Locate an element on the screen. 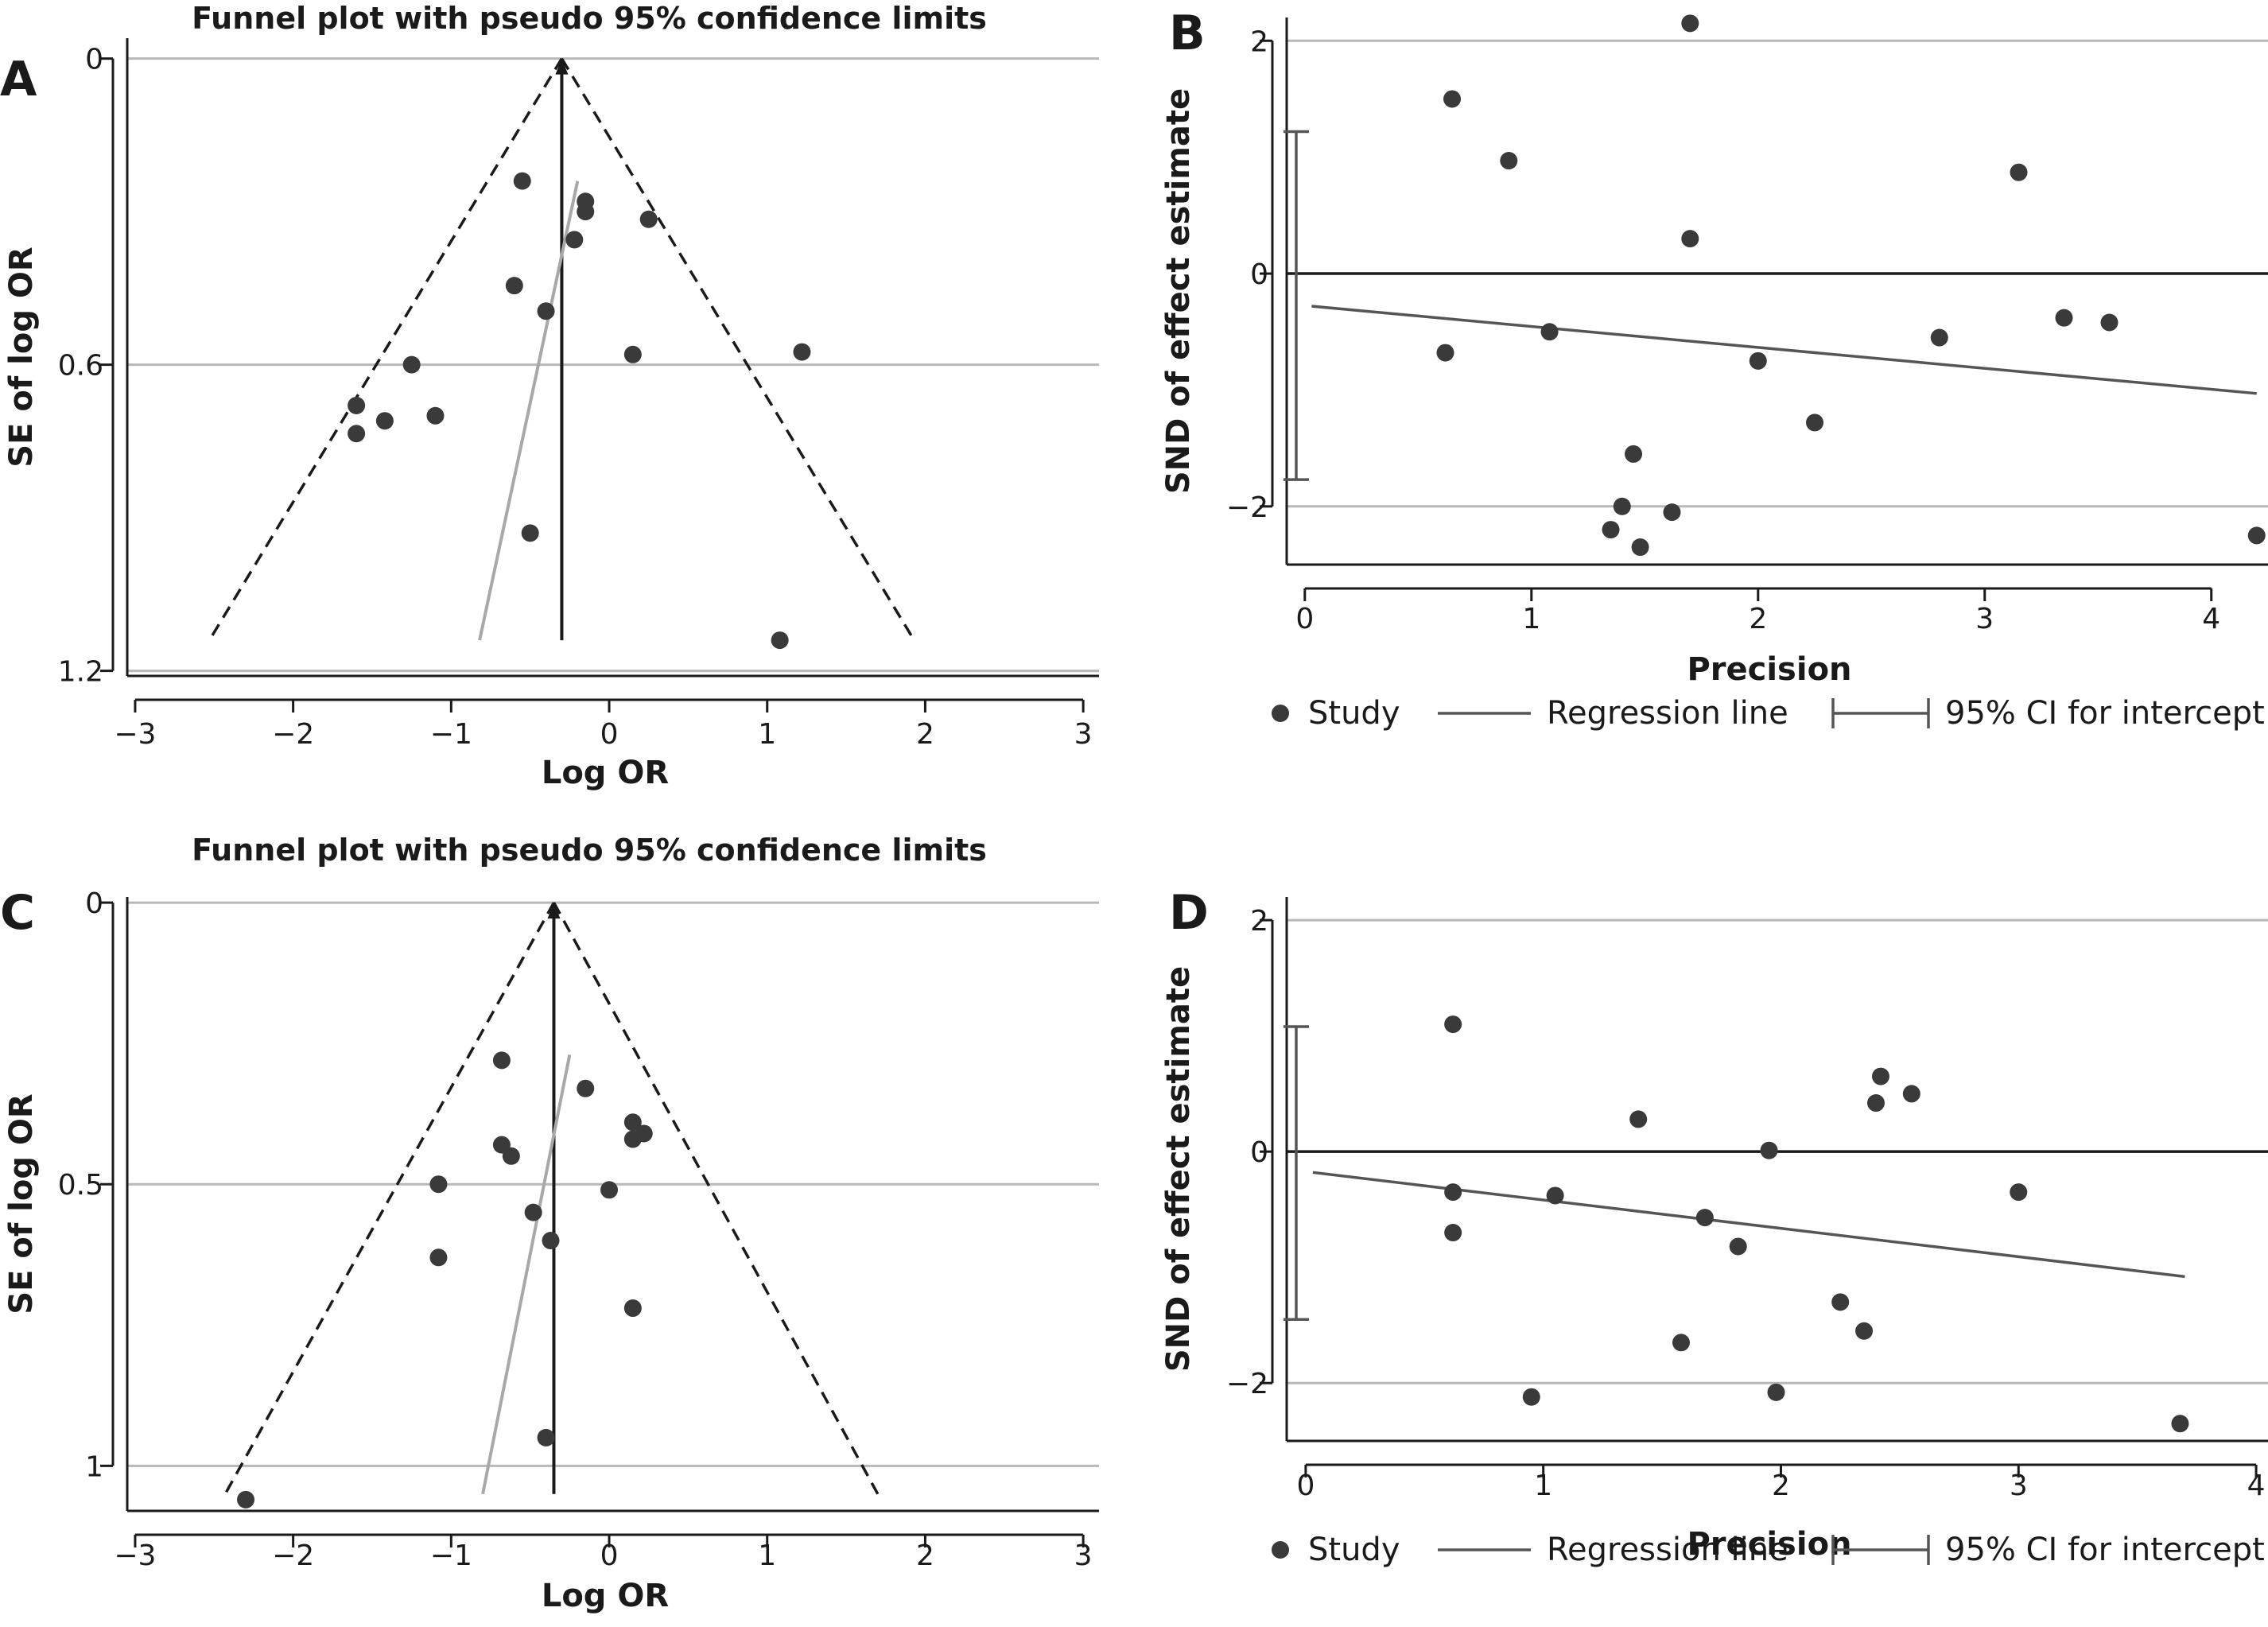 This screenshot has width=2268, height=1627. legend: Study Regression line 95% CI for intercept is located at coordinates (1769, 1550).